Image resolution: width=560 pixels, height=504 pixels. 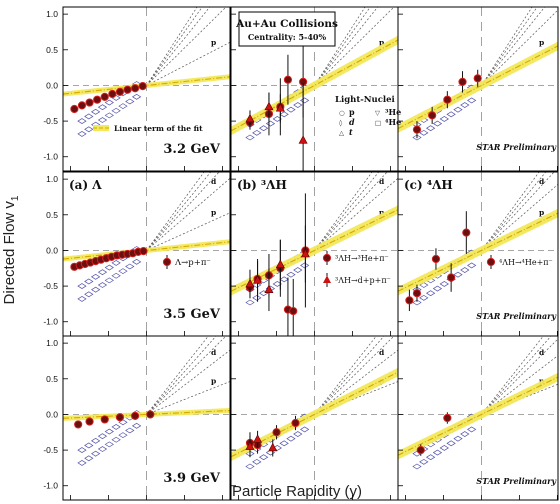 What do you see at coordinates (365, 100) in the screenshot?
I see `light-nuclei-title: Light-Nuclei` at bounding box center [365, 100].